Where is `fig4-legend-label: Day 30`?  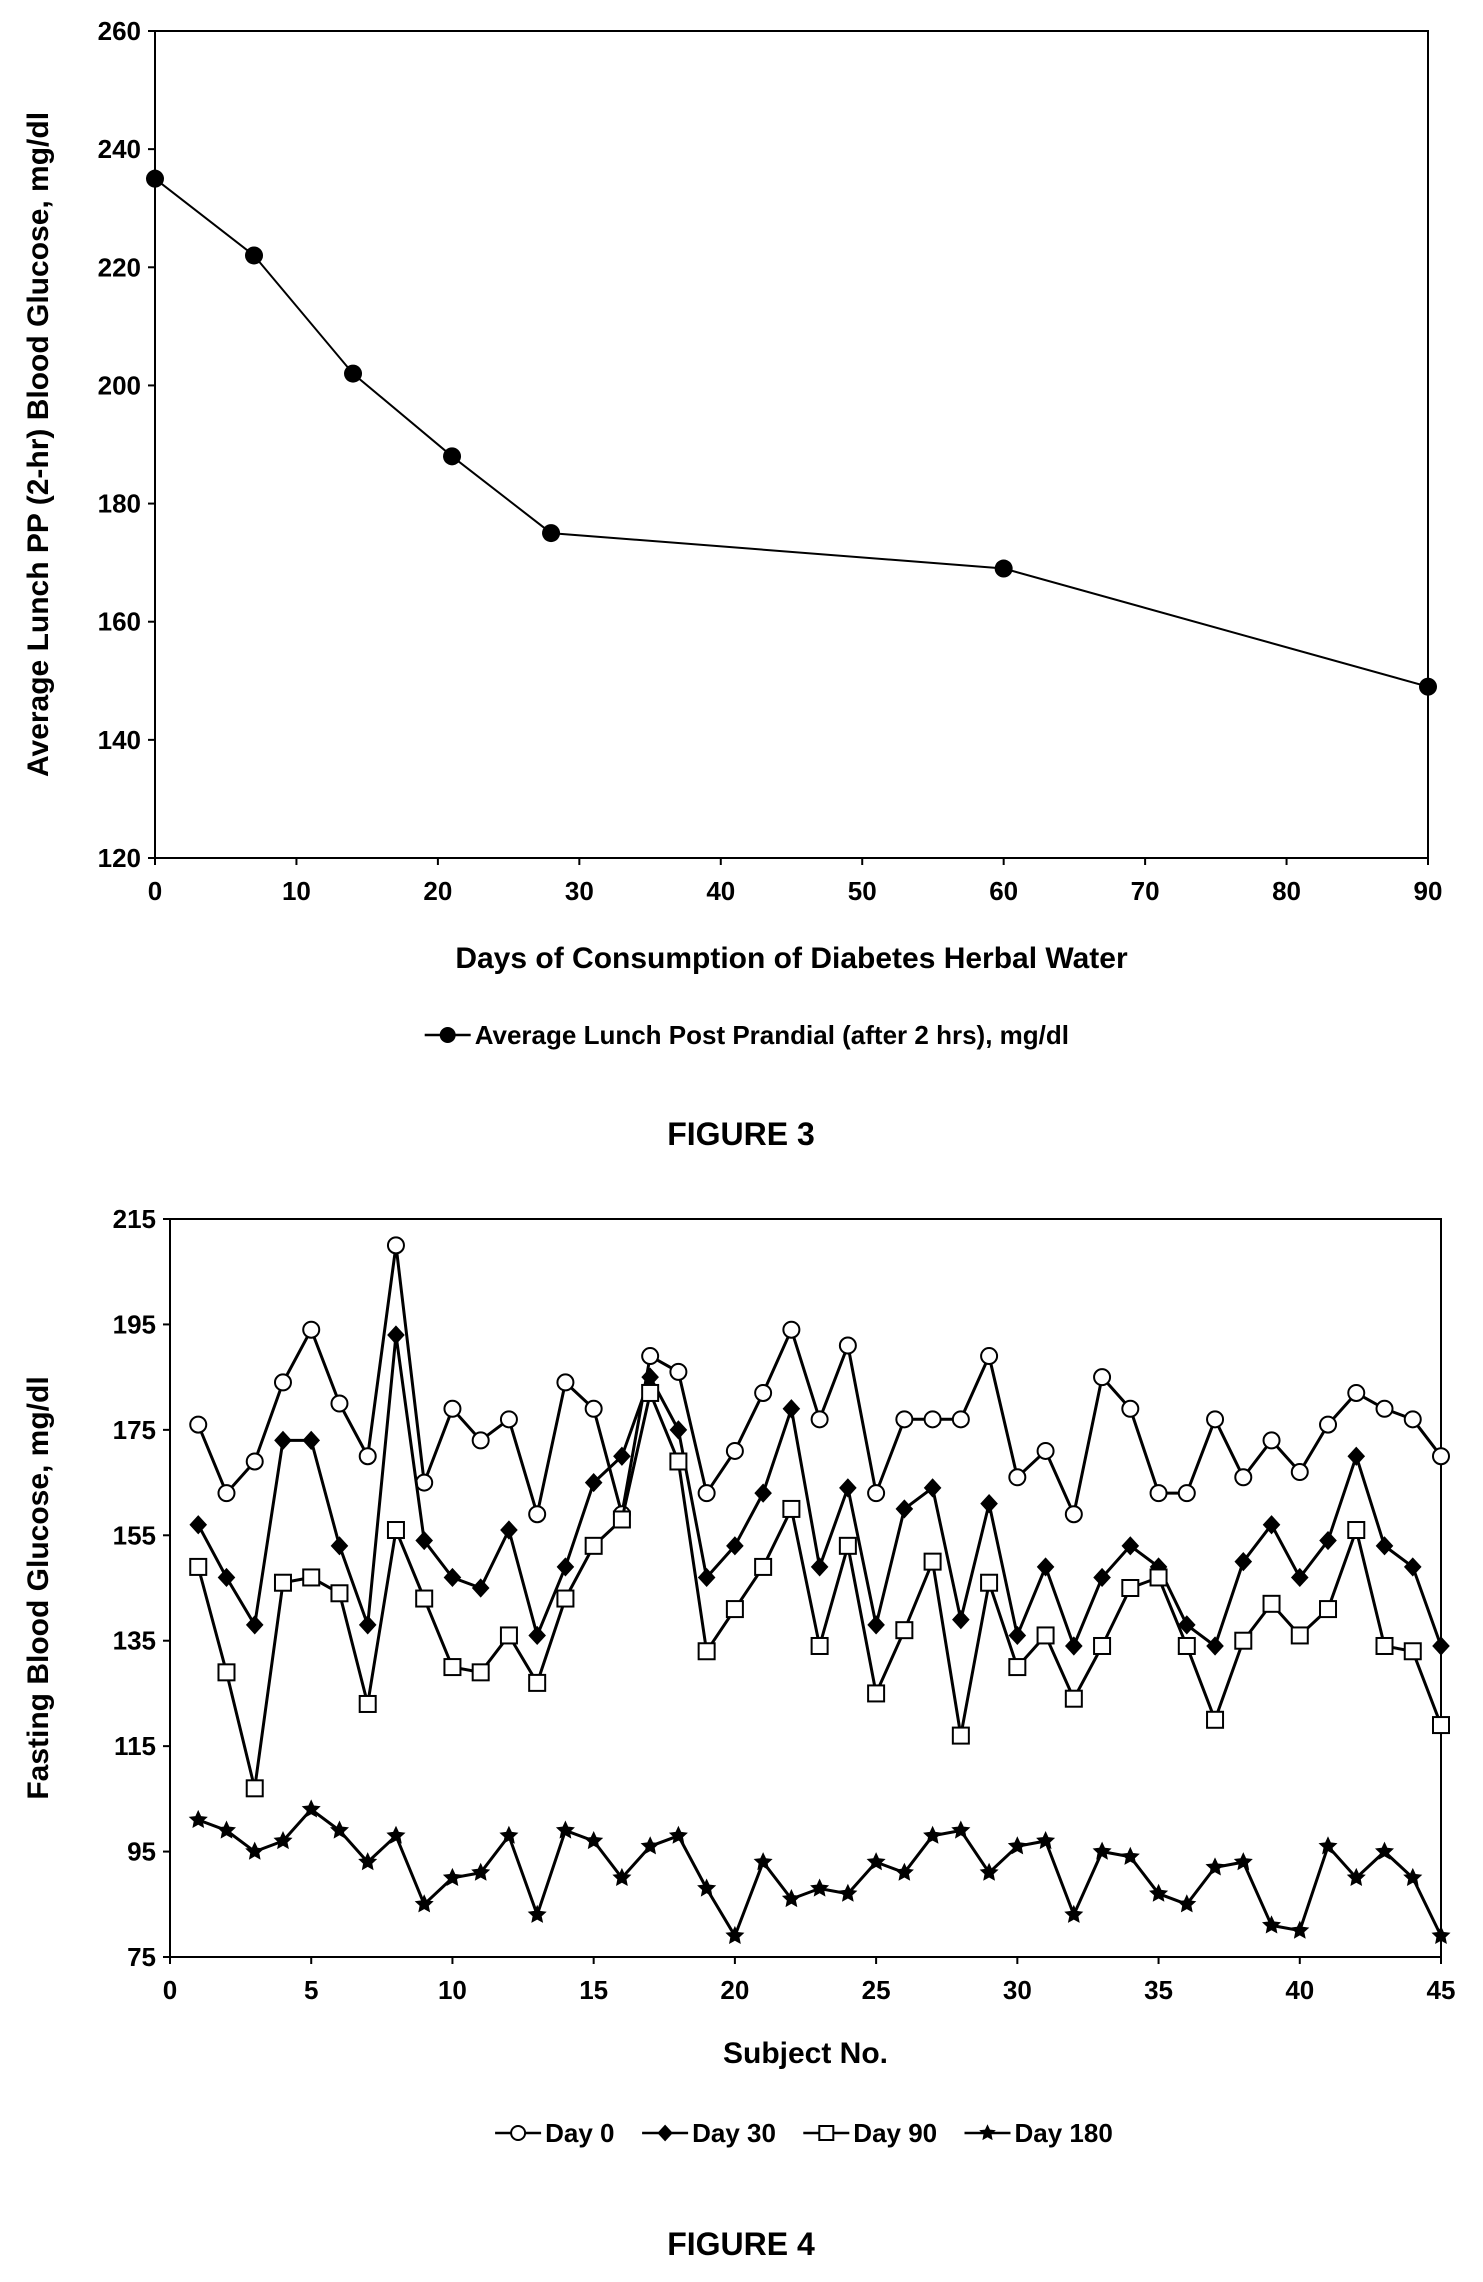
fig4-legend-label: Day 30 is located at coordinates (734, 2133).